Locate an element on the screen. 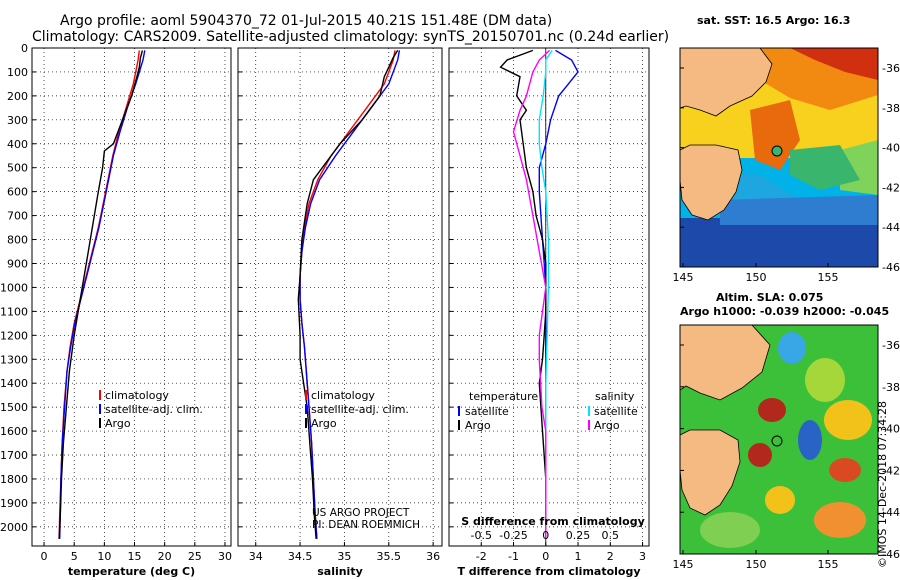  y-tick-label: 1300 is located at coordinates (14, 359).